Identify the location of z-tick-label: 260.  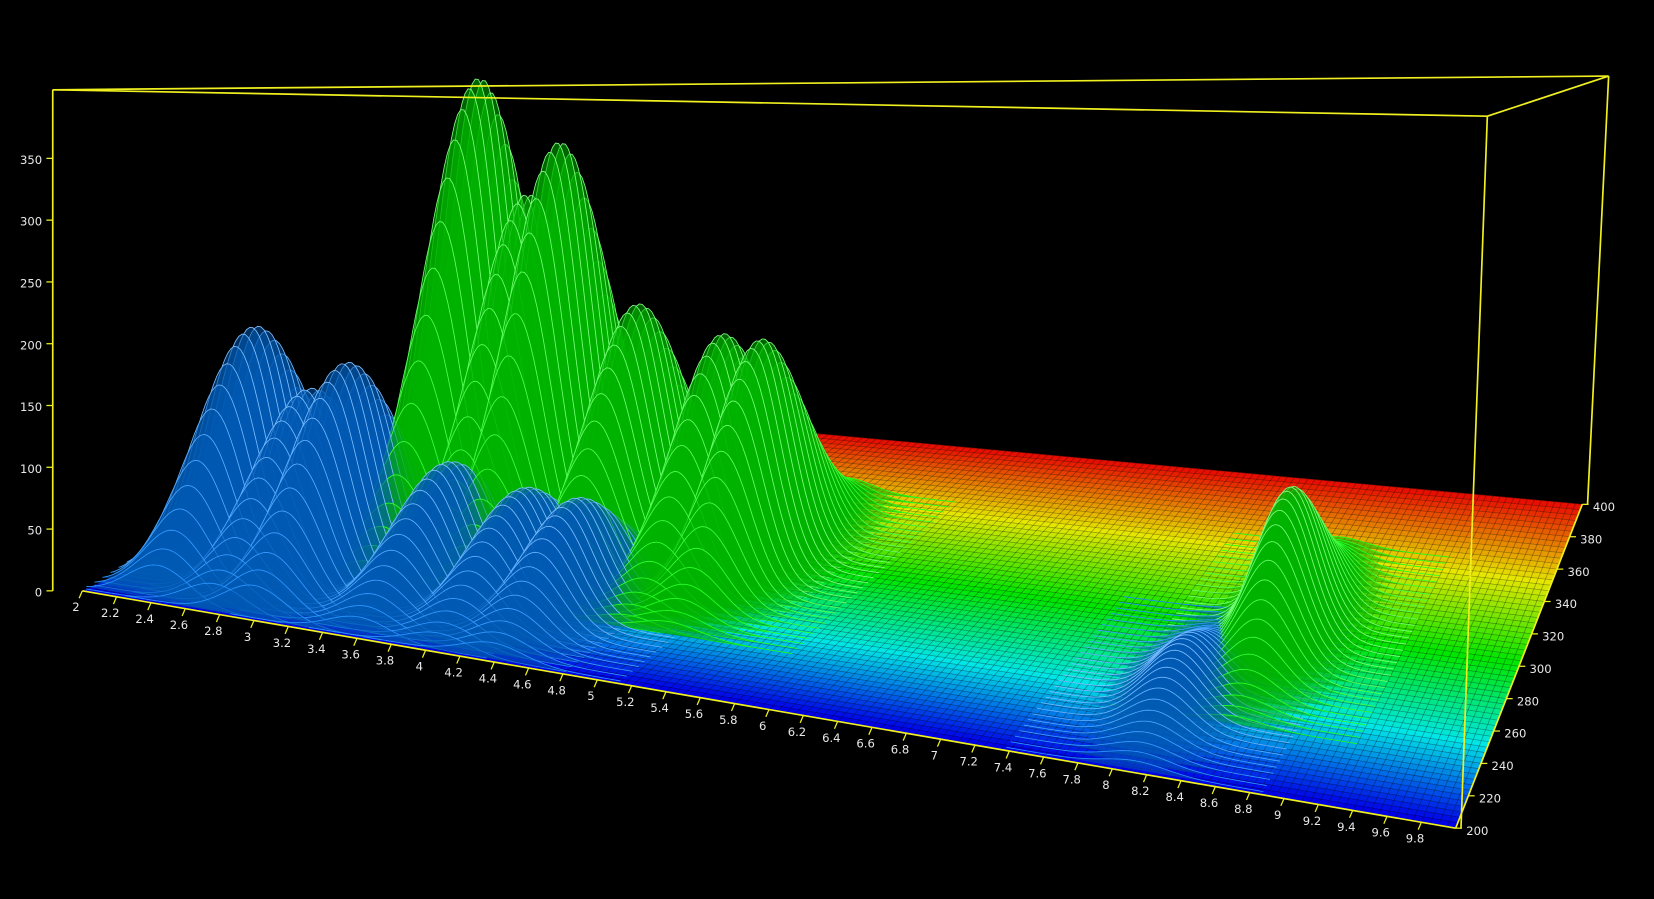
(1515, 734).